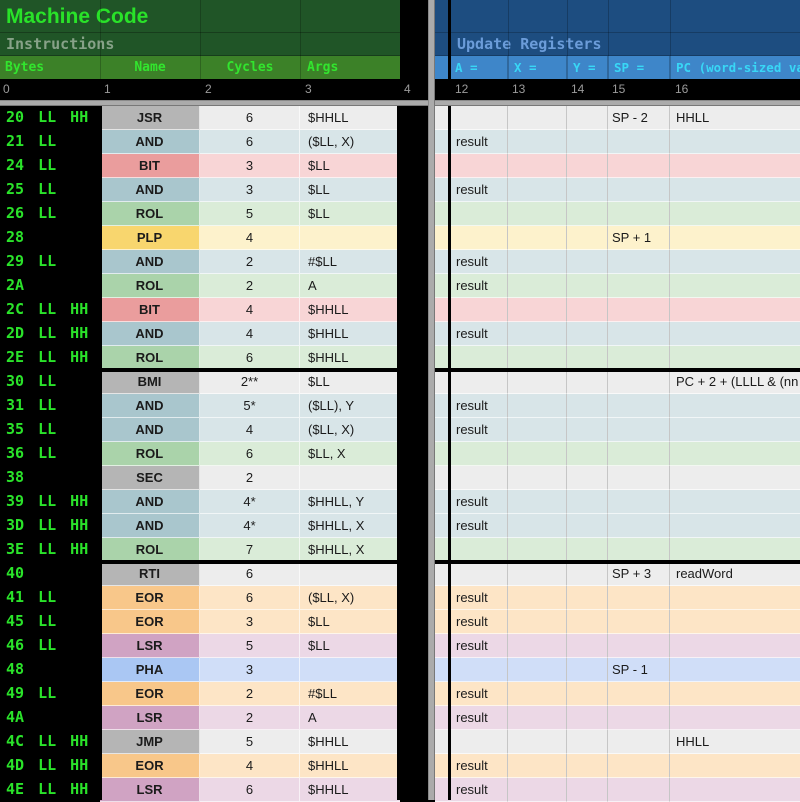 Image resolution: width=800 pixels, height=802 pixels. I want to click on cell-args: ($LL), Y, so click(350, 406).